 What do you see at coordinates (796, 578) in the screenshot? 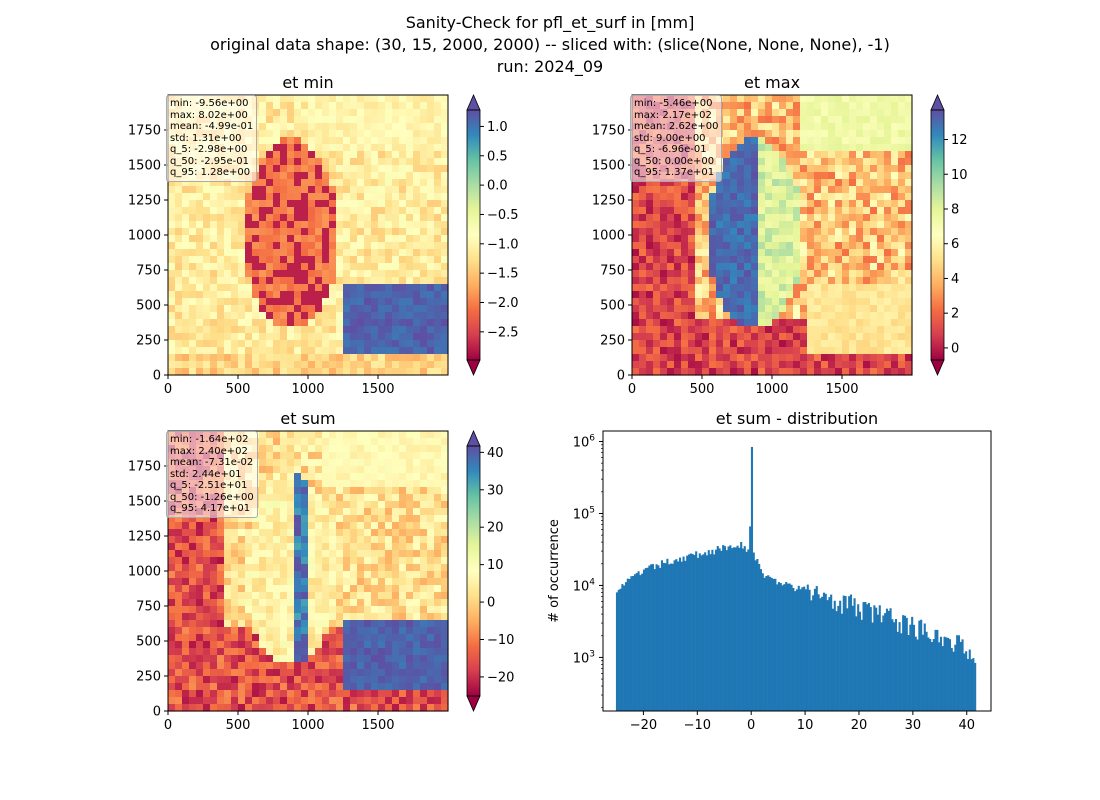
I see `histogram-bars` at bounding box center [796, 578].